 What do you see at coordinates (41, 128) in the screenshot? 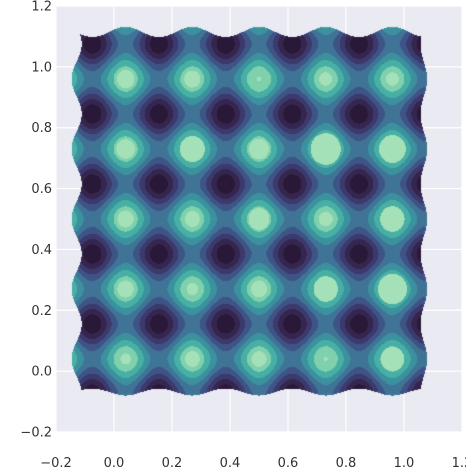
I see `y-tick-label: 0.8` at bounding box center [41, 128].